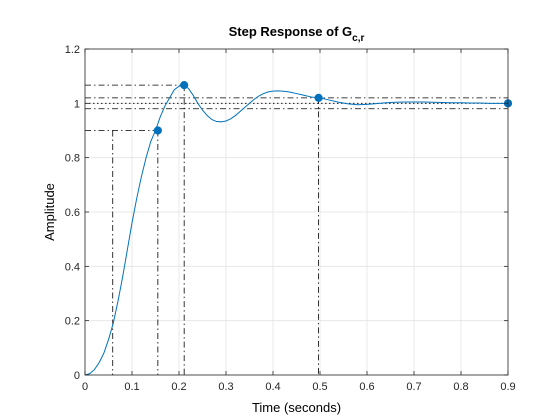 This screenshot has height=420, width=560. Describe the element at coordinates (333, 108) in the screenshot. I see `characteristic-markers` at that location.